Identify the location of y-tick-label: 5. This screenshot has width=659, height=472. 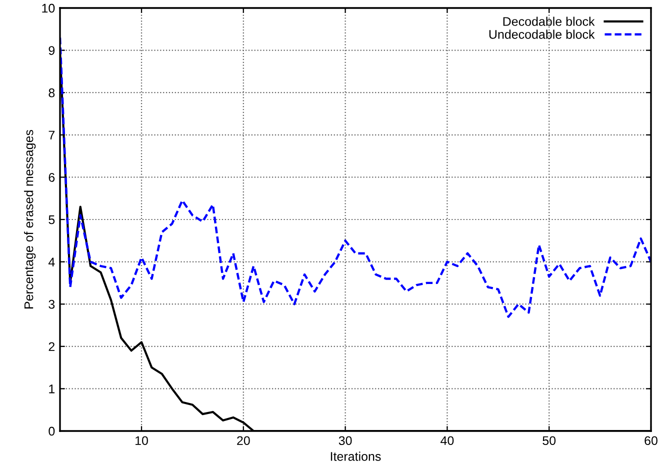
(51, 219).